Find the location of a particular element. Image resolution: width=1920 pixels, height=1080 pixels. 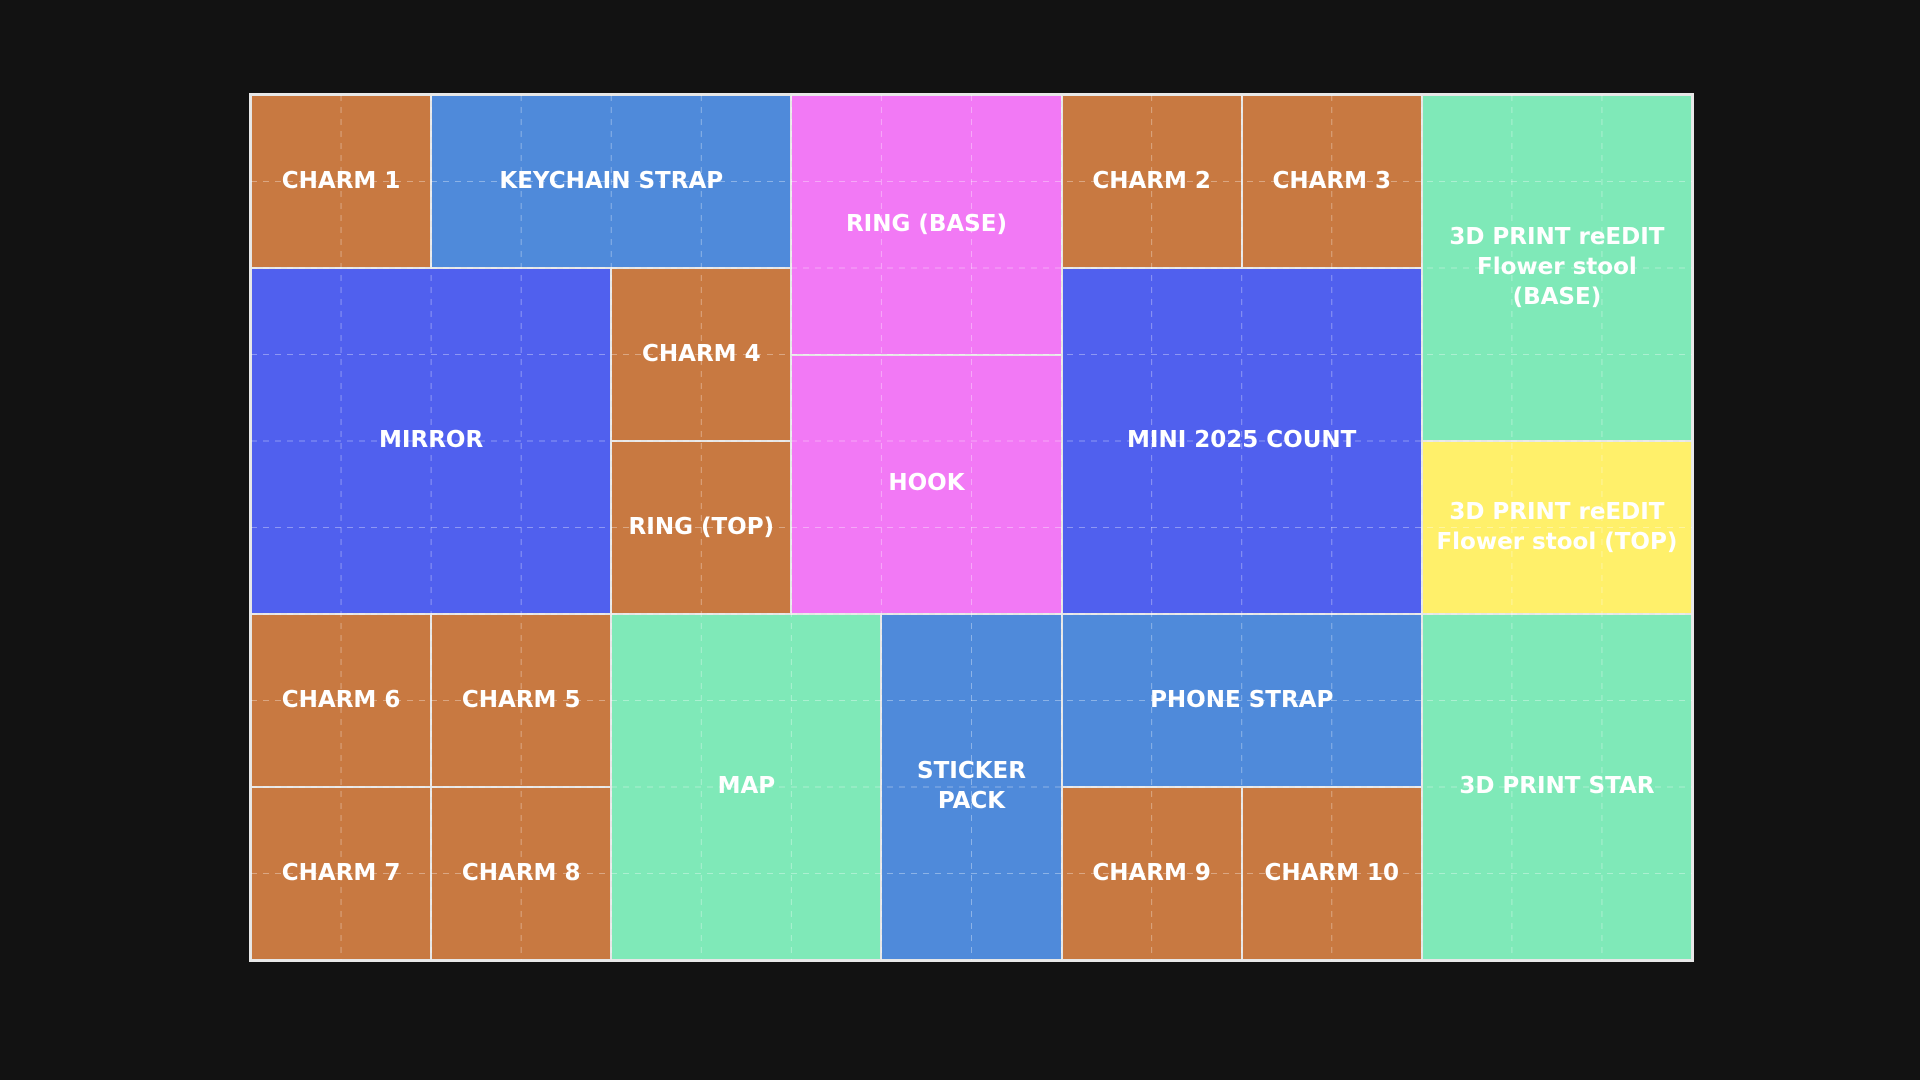

block-label: CHARM 7 is located at coordinates (341, 872).